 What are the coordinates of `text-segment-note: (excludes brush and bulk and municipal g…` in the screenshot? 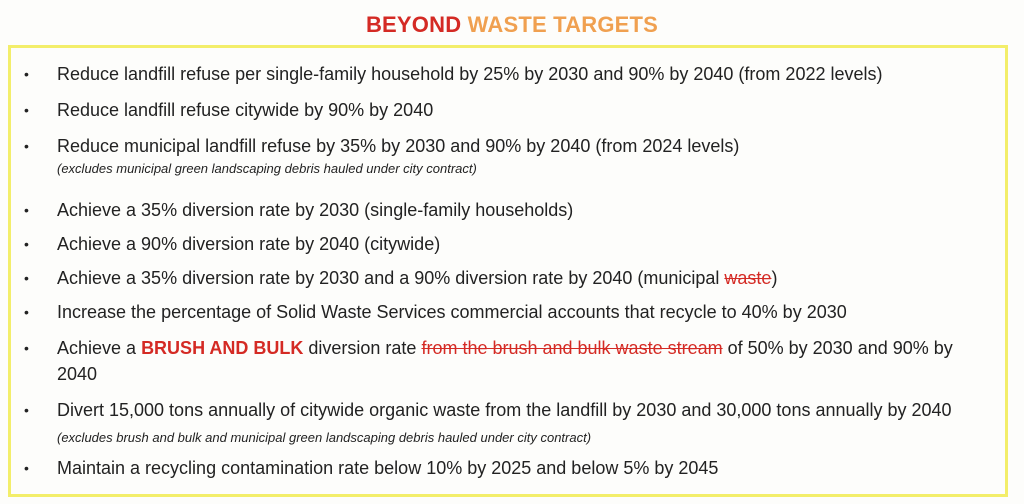 It's located at (324, 437).